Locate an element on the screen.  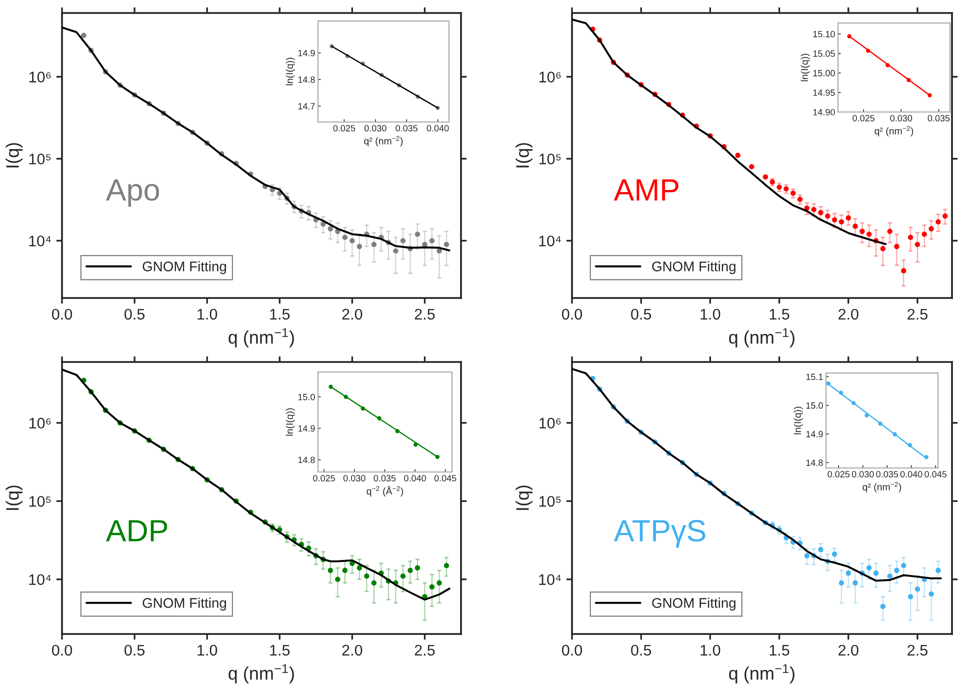
y-tick-label: 15.10 is located at coordinates (824, 34).